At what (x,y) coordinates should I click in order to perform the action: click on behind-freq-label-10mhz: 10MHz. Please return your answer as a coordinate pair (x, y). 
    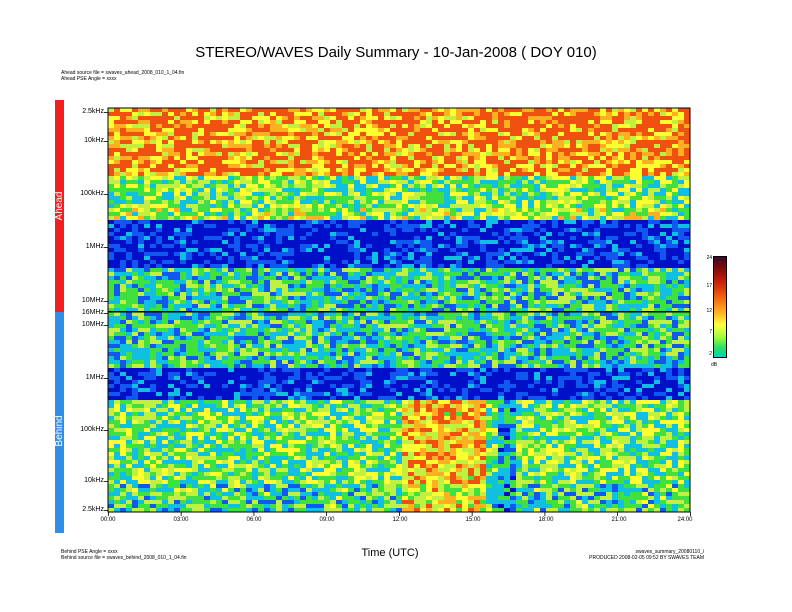
    Looking at the image, I should click on (92, 324).